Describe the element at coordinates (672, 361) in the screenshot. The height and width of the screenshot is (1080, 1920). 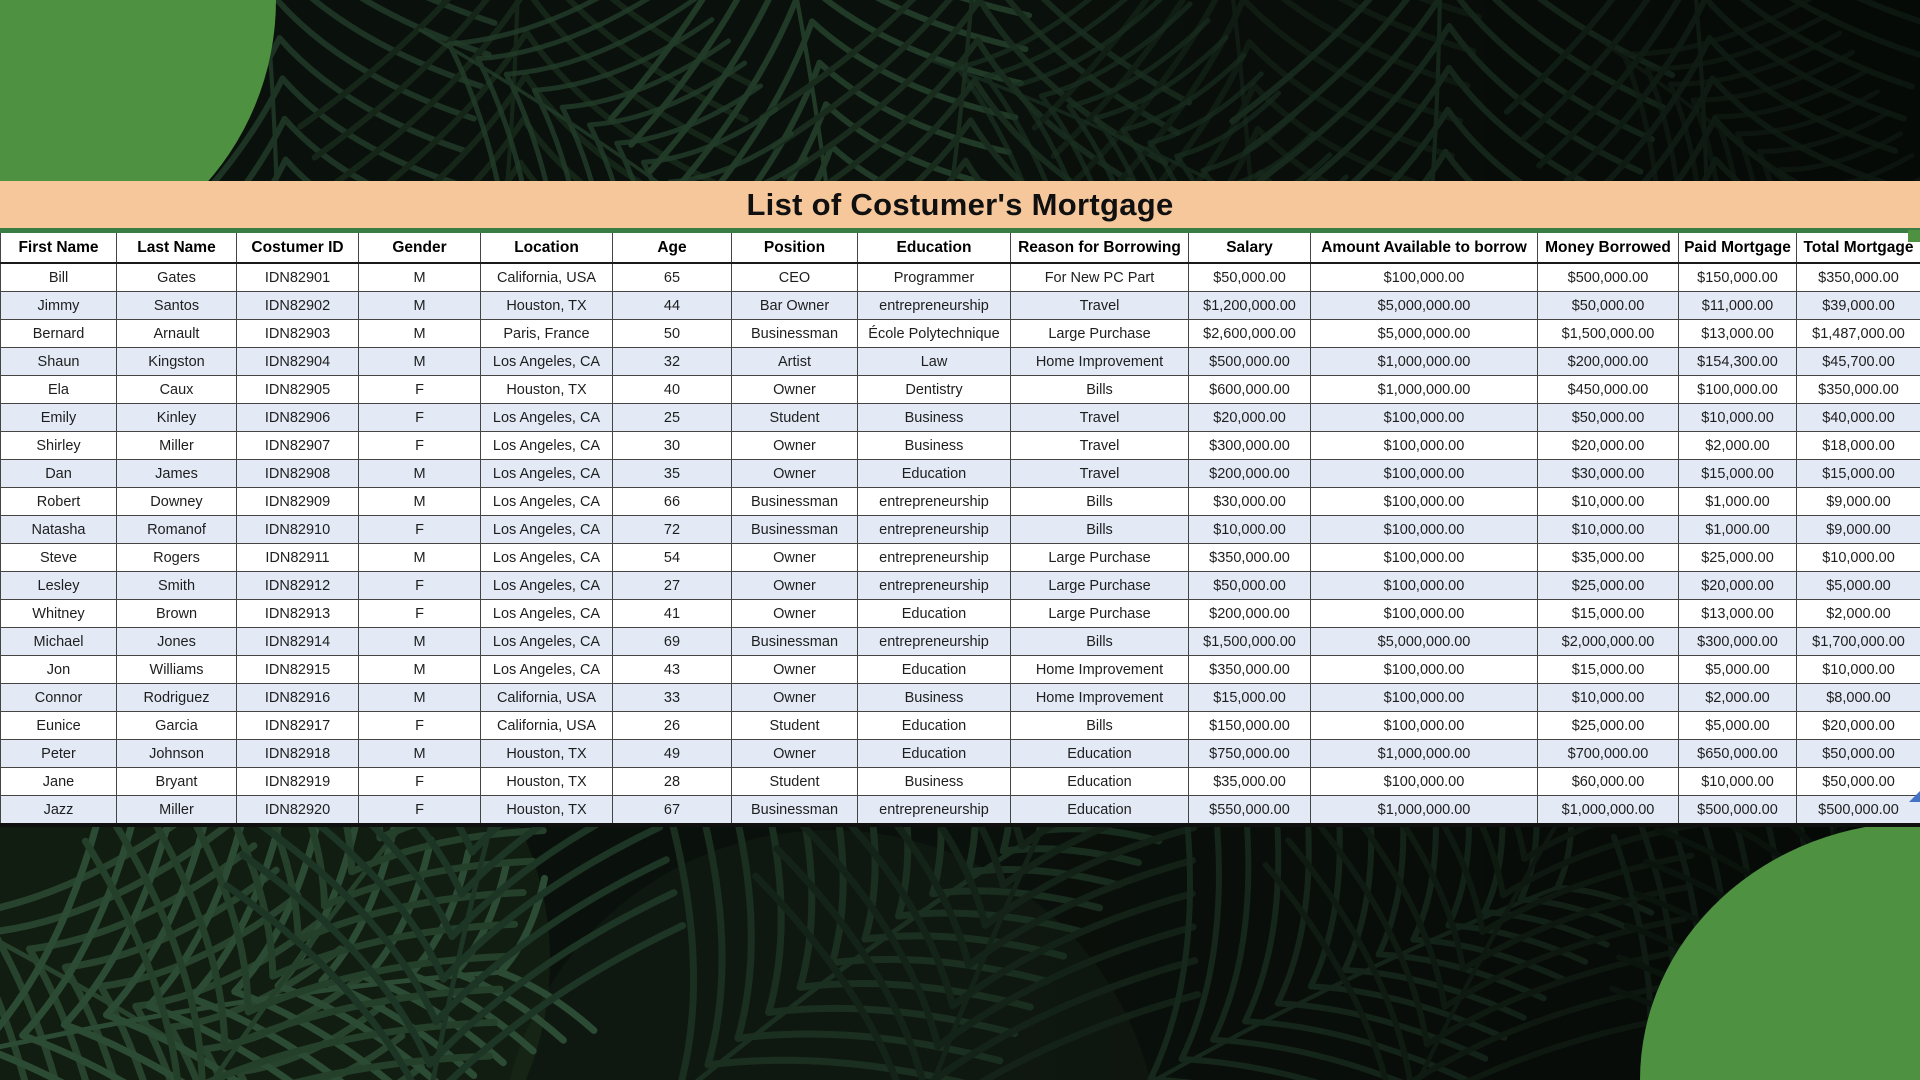
I see `table-cell: 32` at that location.